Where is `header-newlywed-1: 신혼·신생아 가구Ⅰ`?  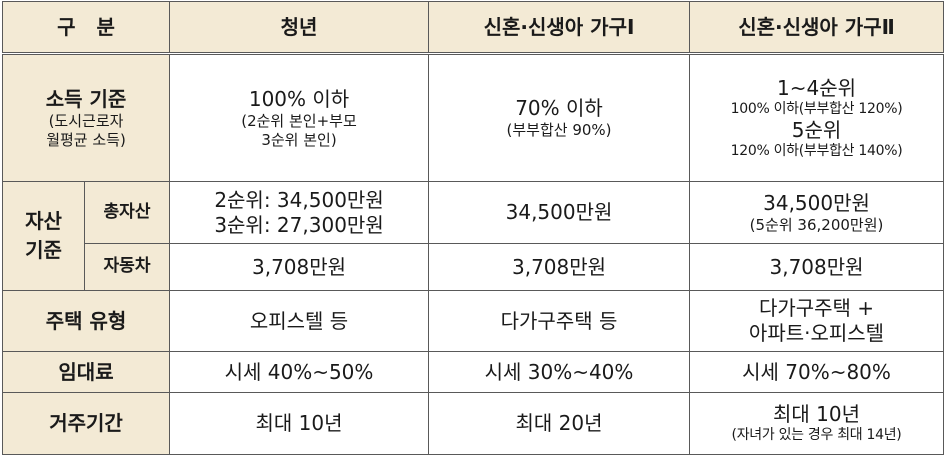 header-newlywed-1: 신혼·신생아 가구Ⅰ is located at coordinates (559, 28).